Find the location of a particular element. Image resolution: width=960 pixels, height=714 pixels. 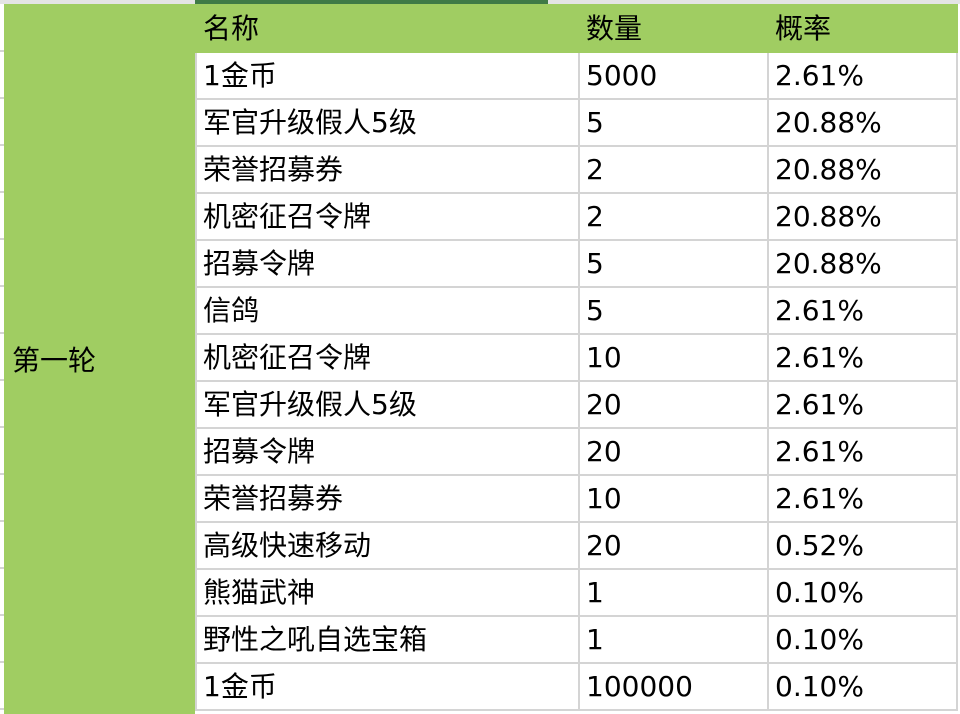

table-row: 荣誉招募券 10 2.61% is located at coordinates (576, 498).